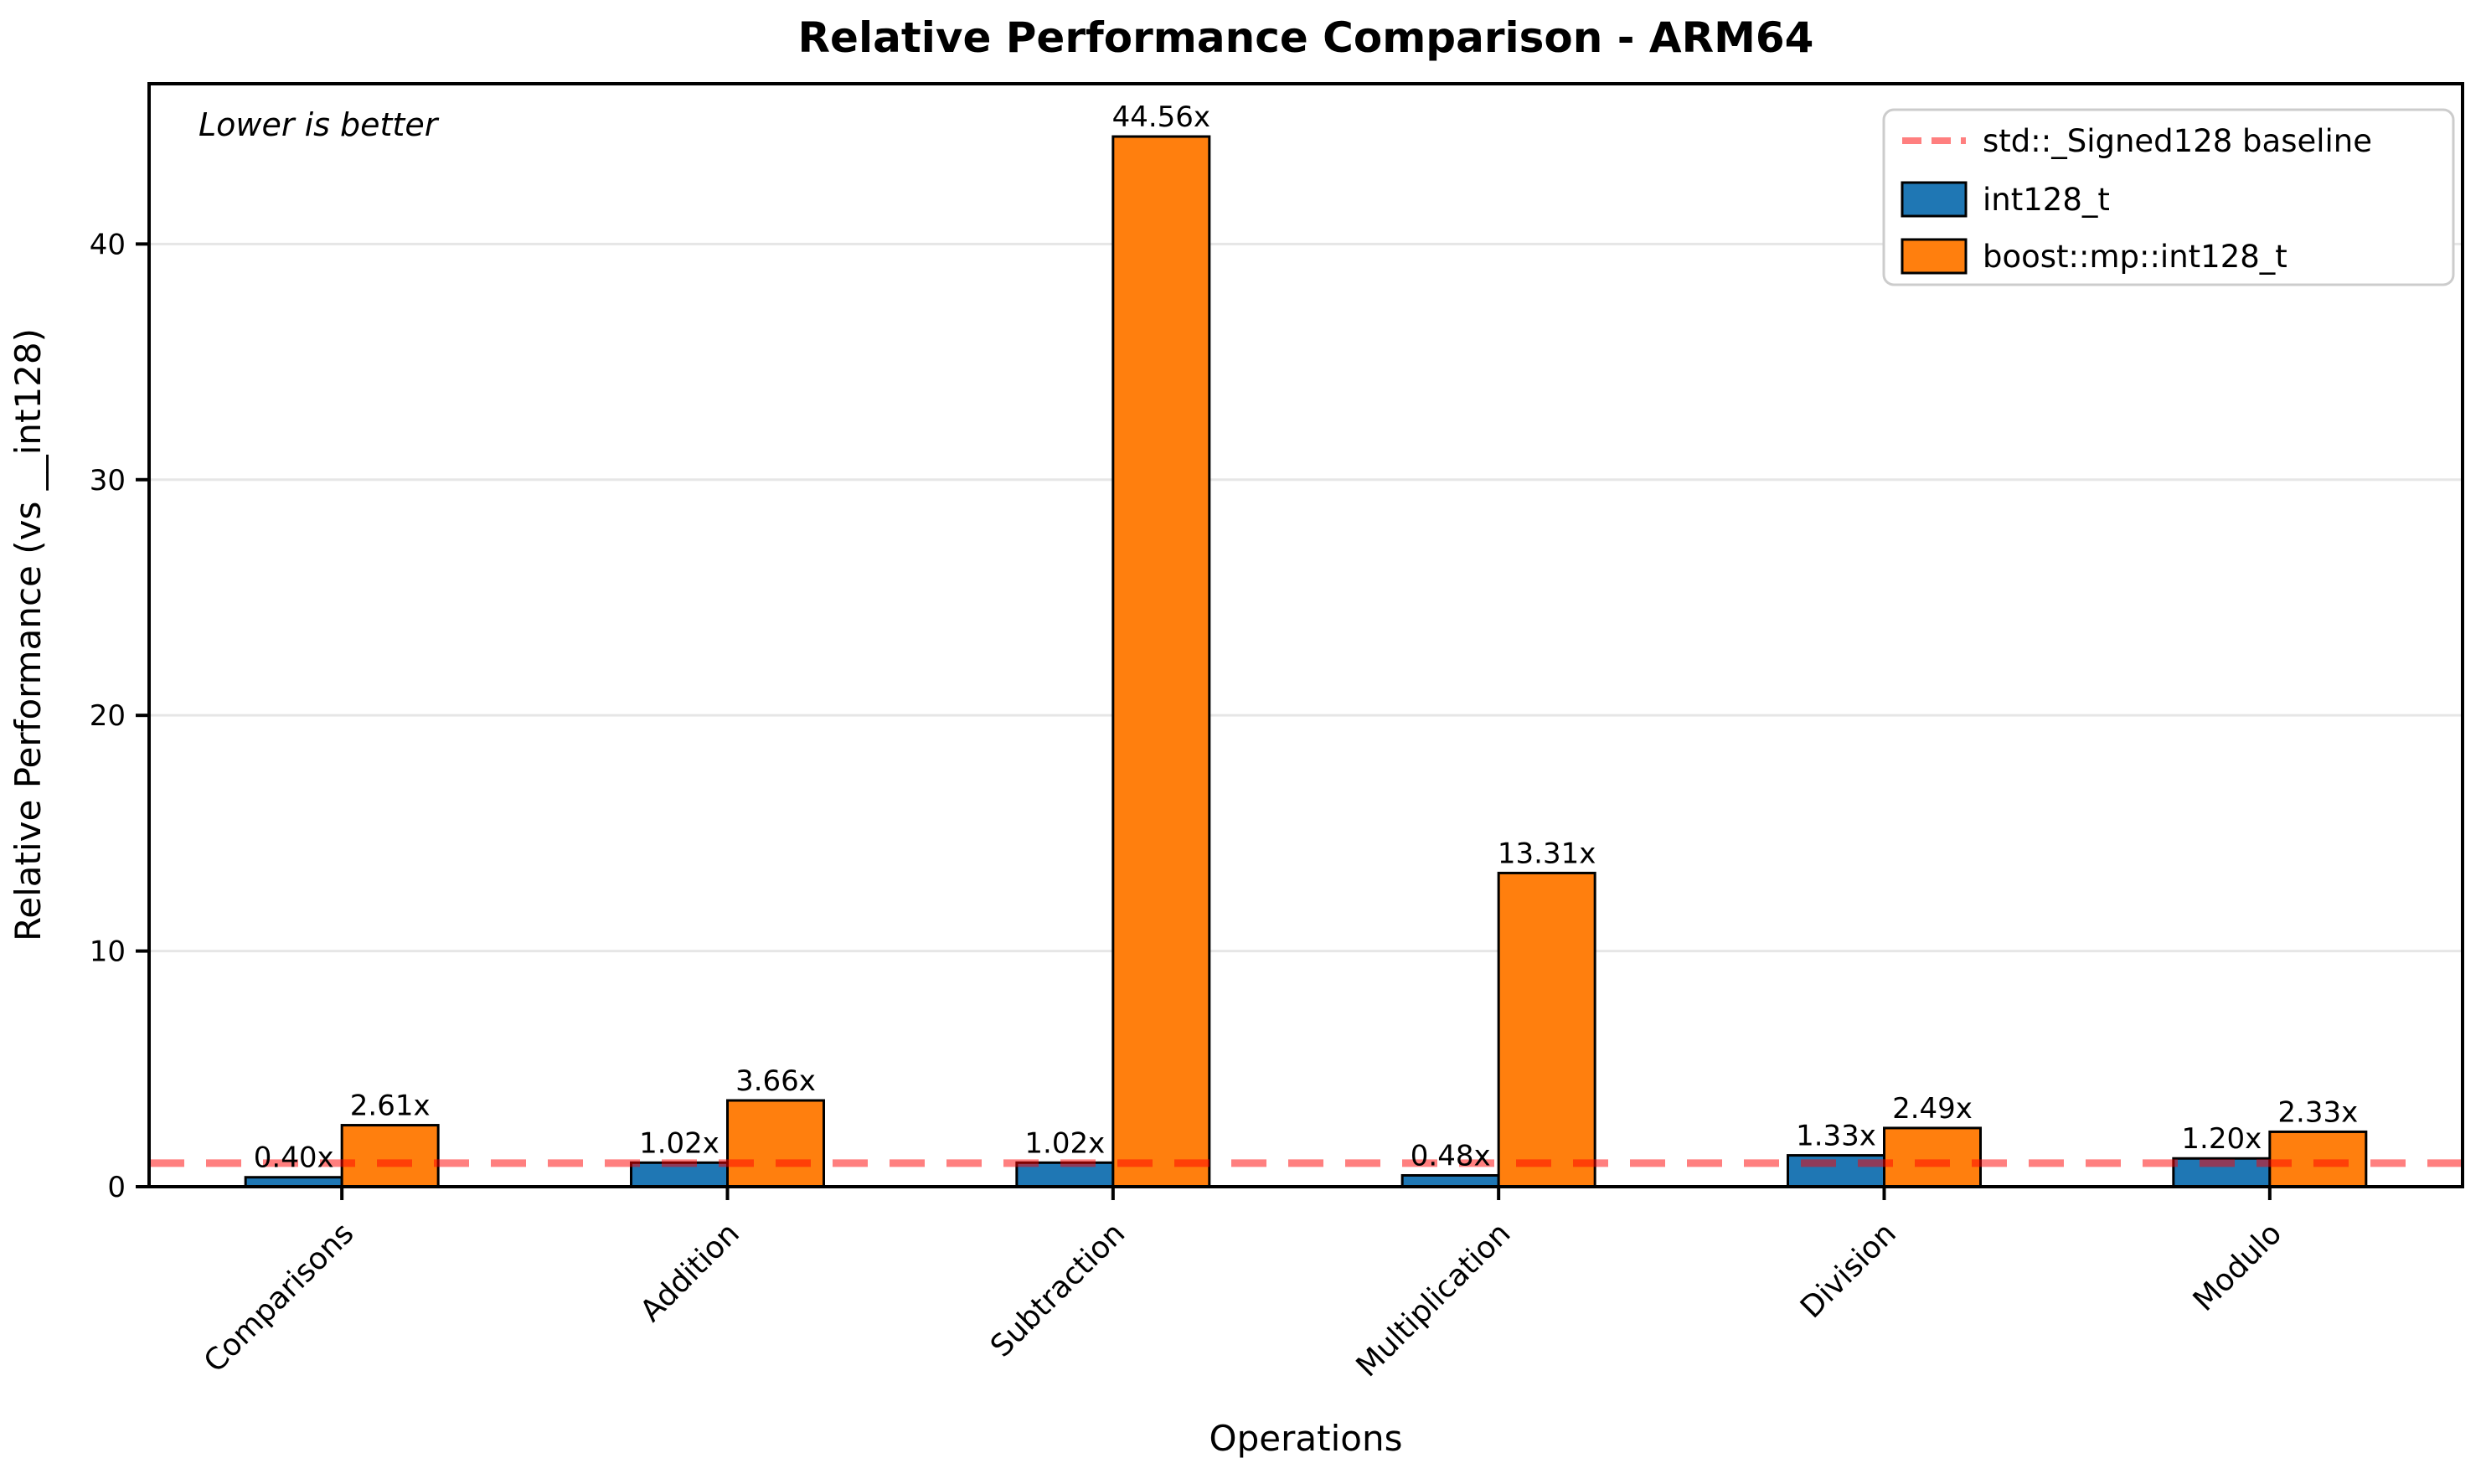 The image size is (2486, 1484). Describe the element at coordinates (776, 1081) in the screenshot. I see `bar-value-label: 3.66x` at that location.